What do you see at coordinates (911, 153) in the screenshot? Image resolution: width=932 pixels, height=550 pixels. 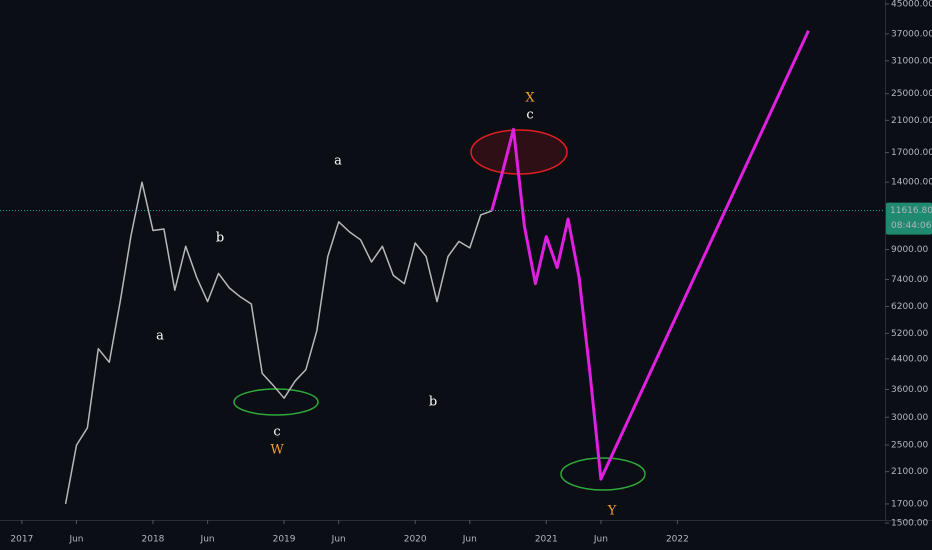 I see `y-tick-label: 17000.00` at bounding box center [911, 153].